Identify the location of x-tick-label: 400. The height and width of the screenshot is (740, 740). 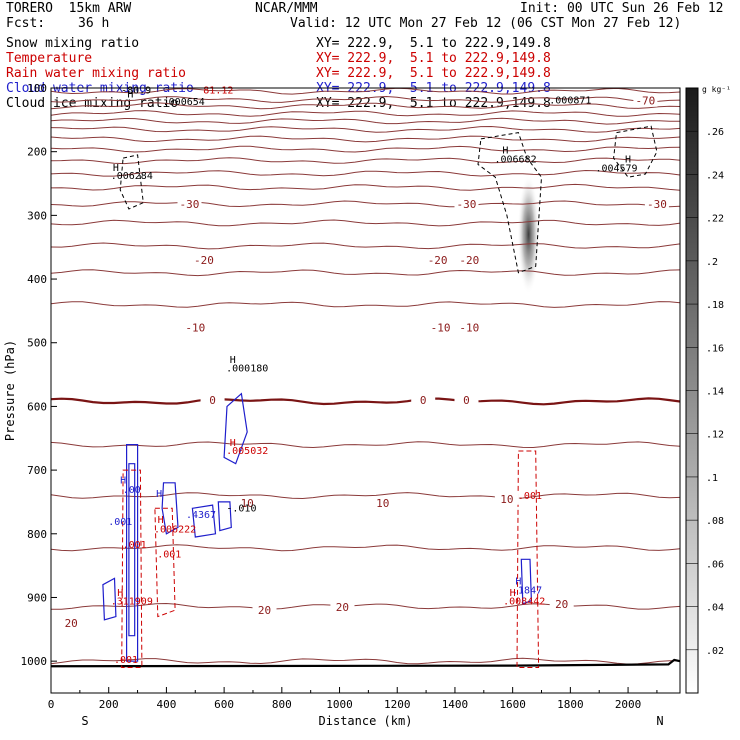
(166, 704).